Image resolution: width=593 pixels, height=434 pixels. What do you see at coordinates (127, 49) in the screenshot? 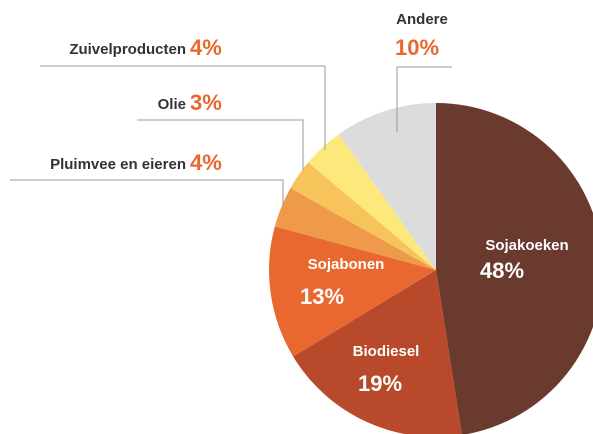
I see `slice-label: Zuivelproducten` at bounding box center [127, 49].